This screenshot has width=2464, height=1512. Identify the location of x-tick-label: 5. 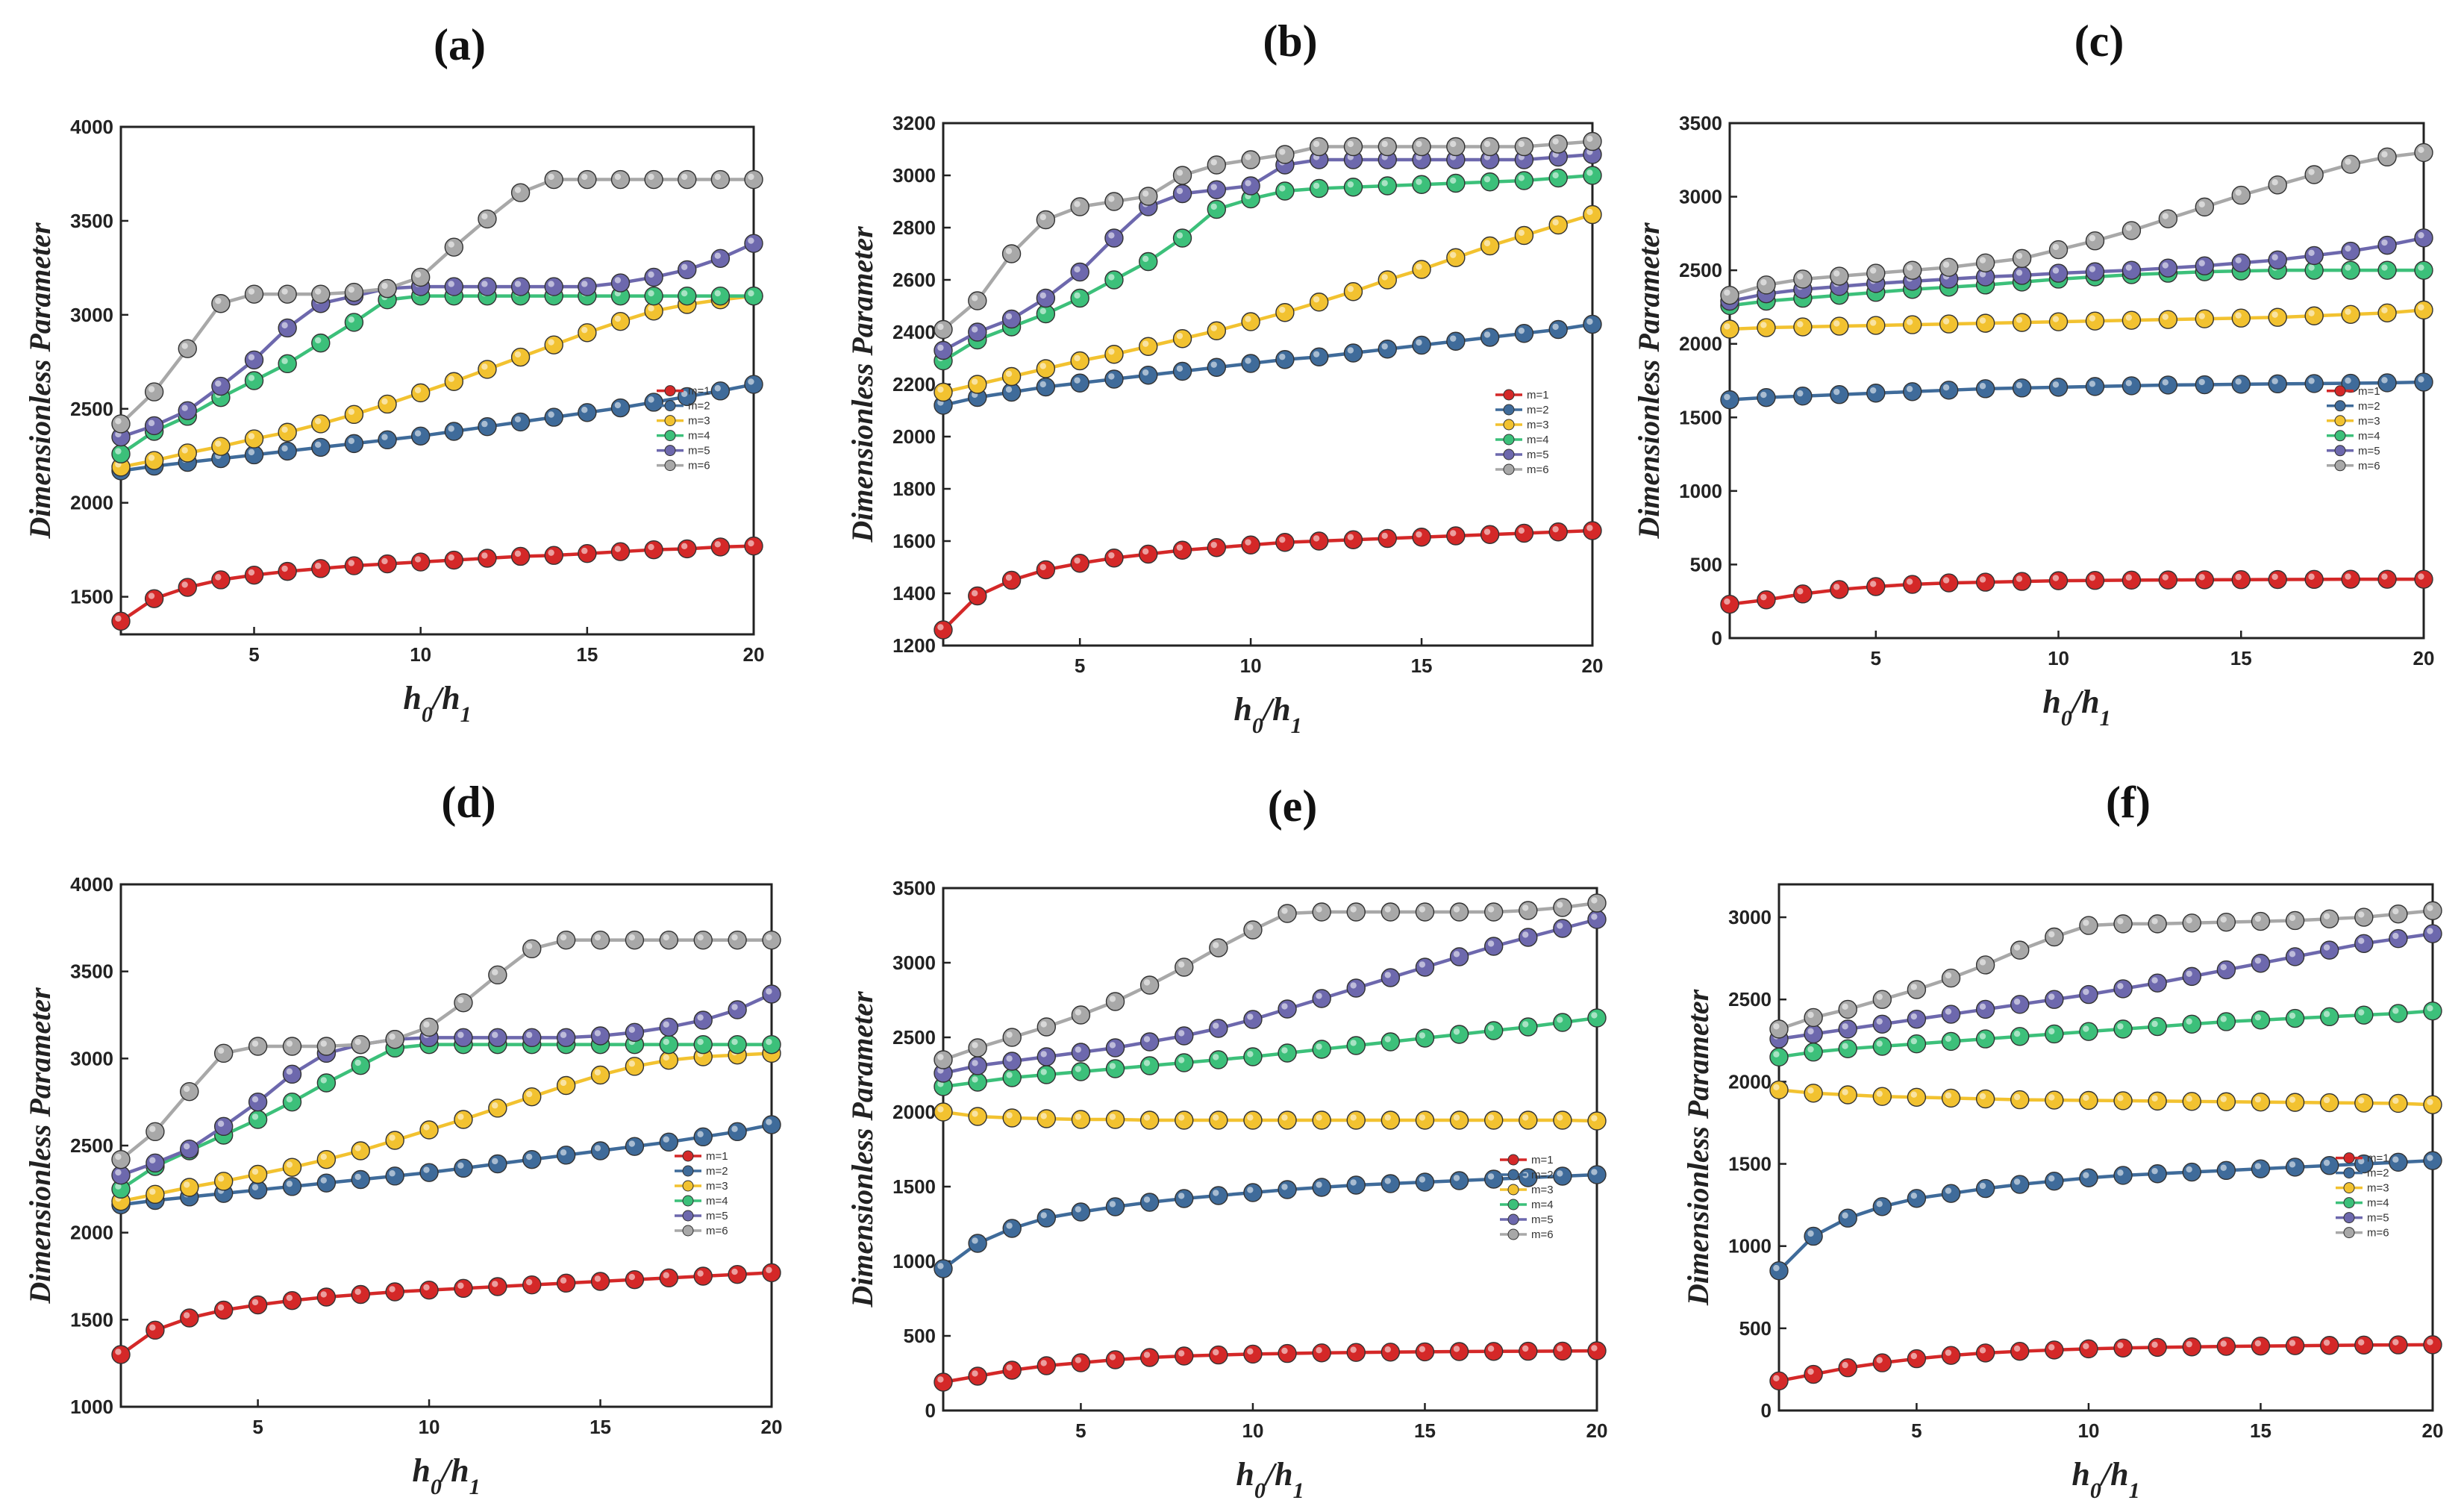
(1080, 1430).